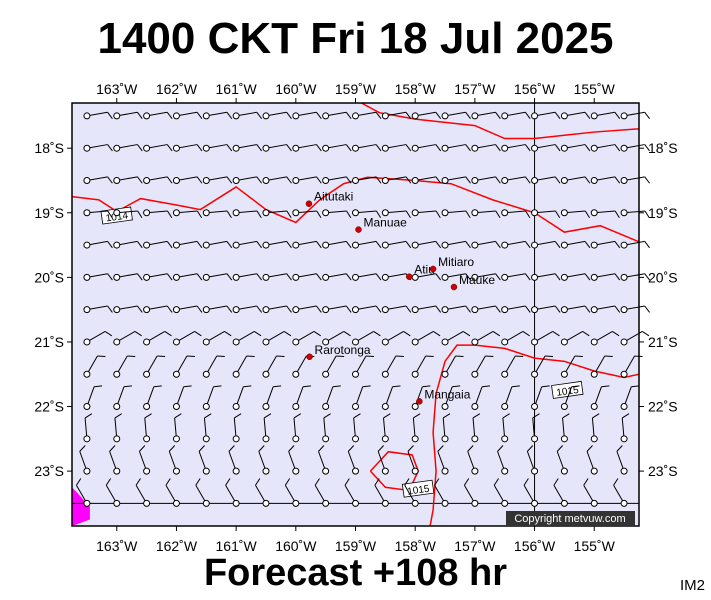 This screenshot has height=600, width=711. What do you see at coordinates (117, 217) in the screenshot?
I see `isobar-label-text: 1014` at bounding box center [117, 217].